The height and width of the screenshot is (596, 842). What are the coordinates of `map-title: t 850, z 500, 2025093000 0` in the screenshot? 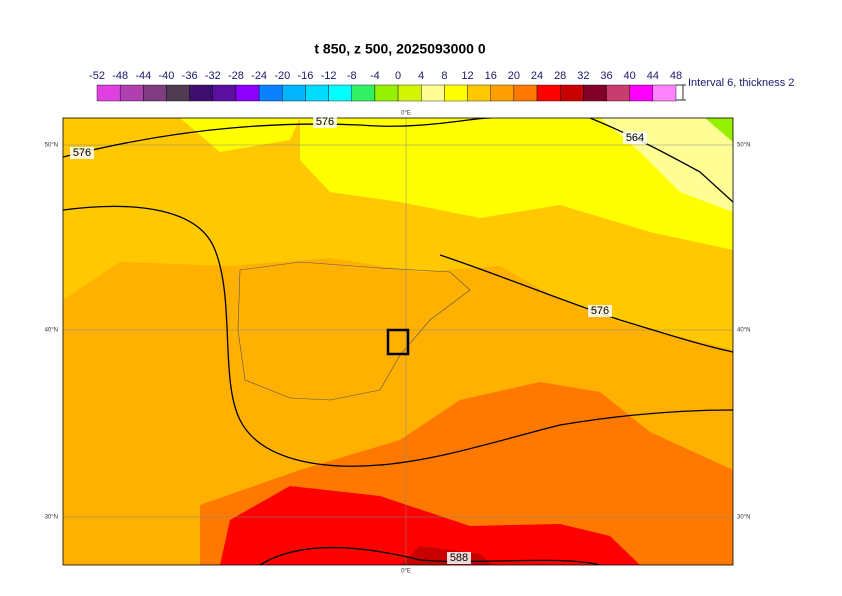 It's located at (399, 49).